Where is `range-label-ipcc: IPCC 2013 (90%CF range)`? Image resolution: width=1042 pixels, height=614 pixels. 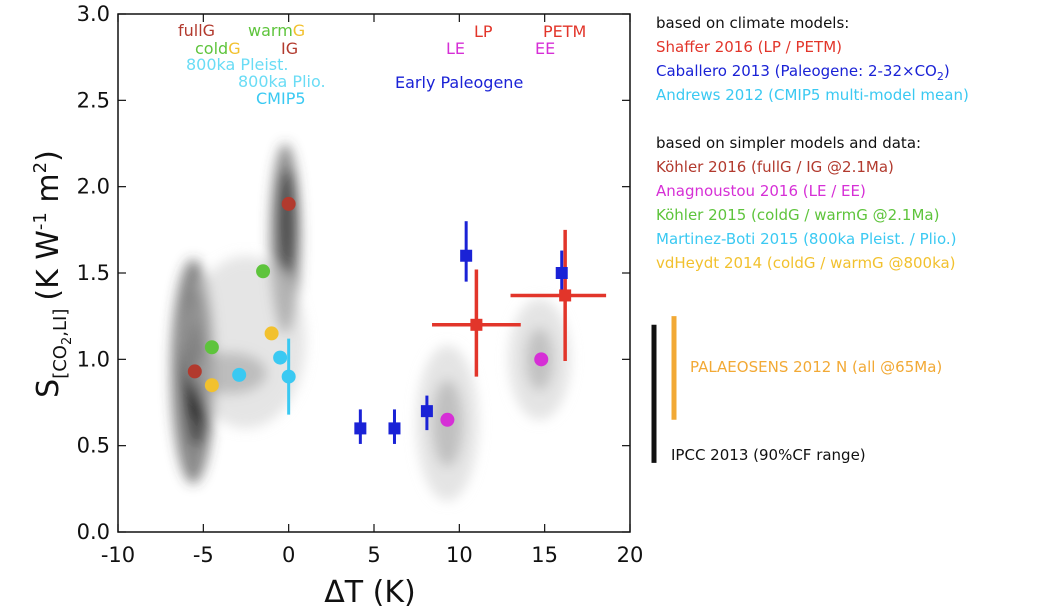
range-label-ipcc: IPCC 2013 (90%CF range) is located at coordinates (768, 455).